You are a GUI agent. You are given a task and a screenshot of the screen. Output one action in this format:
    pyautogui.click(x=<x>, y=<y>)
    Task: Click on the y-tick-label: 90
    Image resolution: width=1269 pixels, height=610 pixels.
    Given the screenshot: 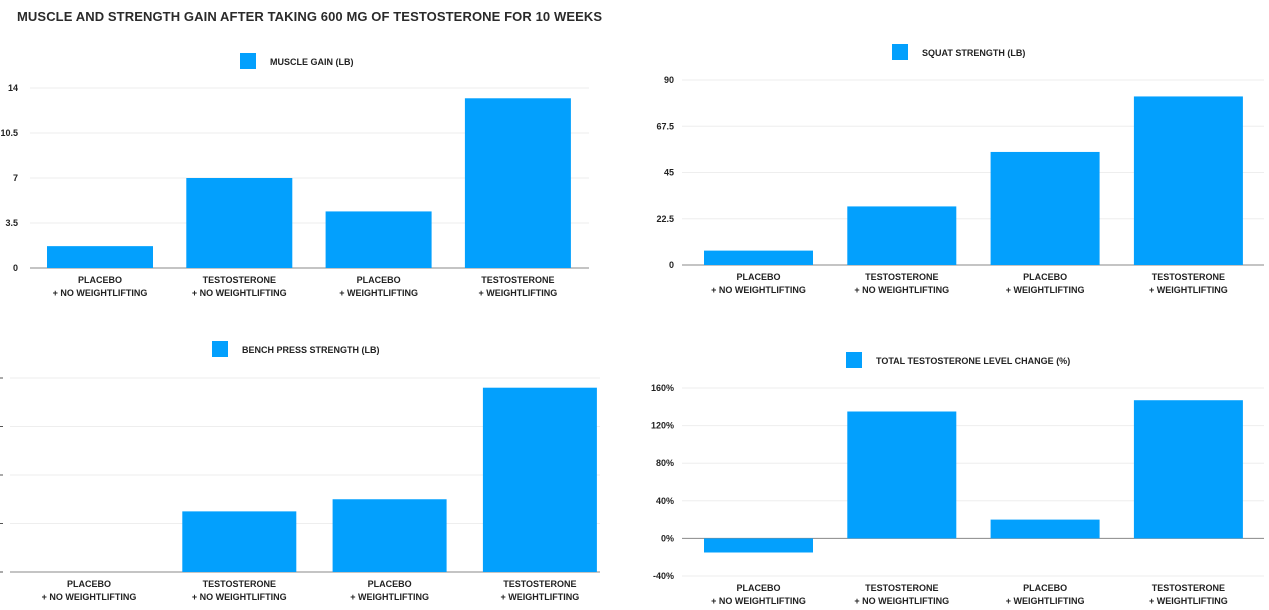 What is the action you would take?
    pyautogui.click(x=669, y=80)
    